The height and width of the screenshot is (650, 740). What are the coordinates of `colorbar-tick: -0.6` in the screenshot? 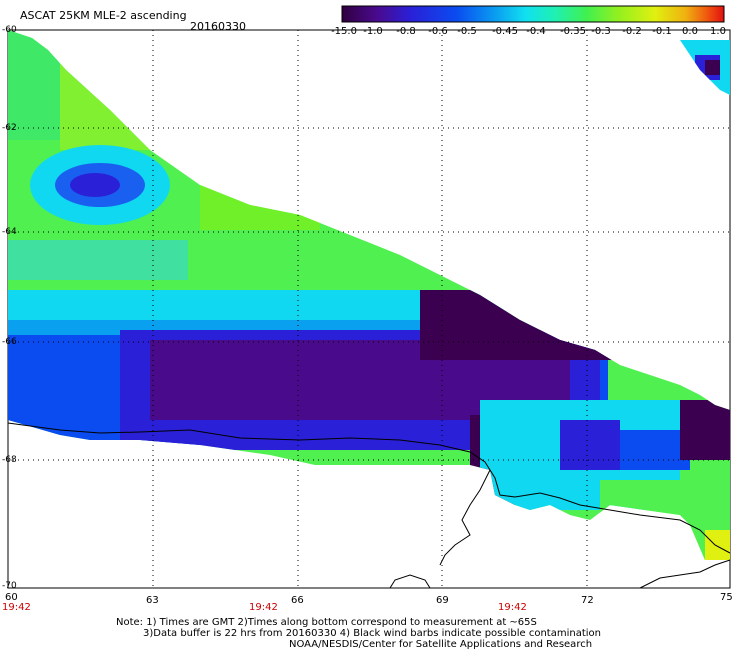 It's located at (438, 31).